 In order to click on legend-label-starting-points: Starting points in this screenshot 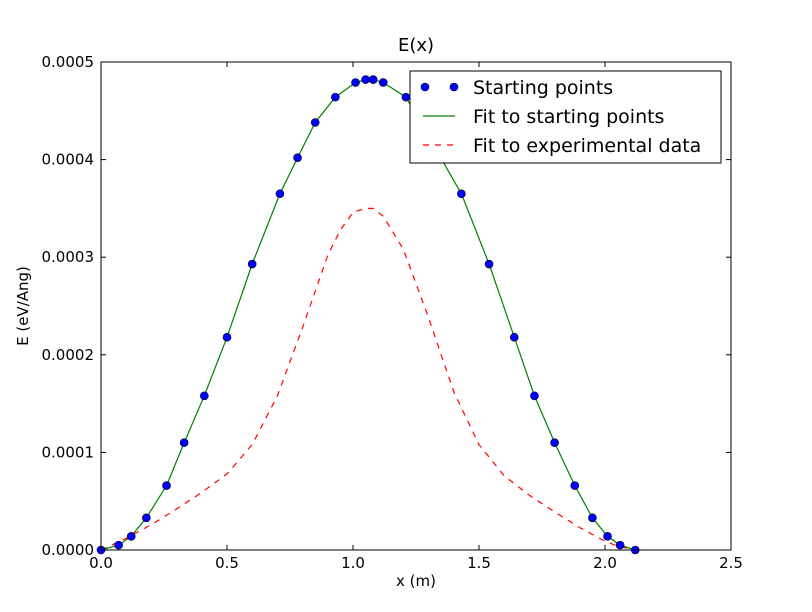, I will do `click(543, 88)`.